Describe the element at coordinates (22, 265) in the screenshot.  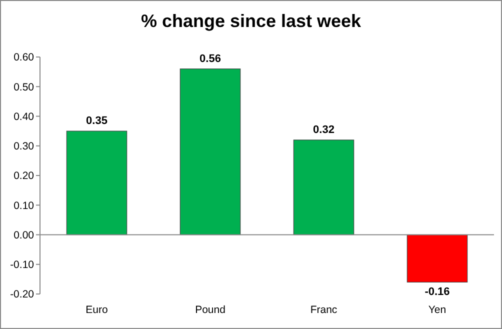
I see `y-tick-label: -0.10` at that location.